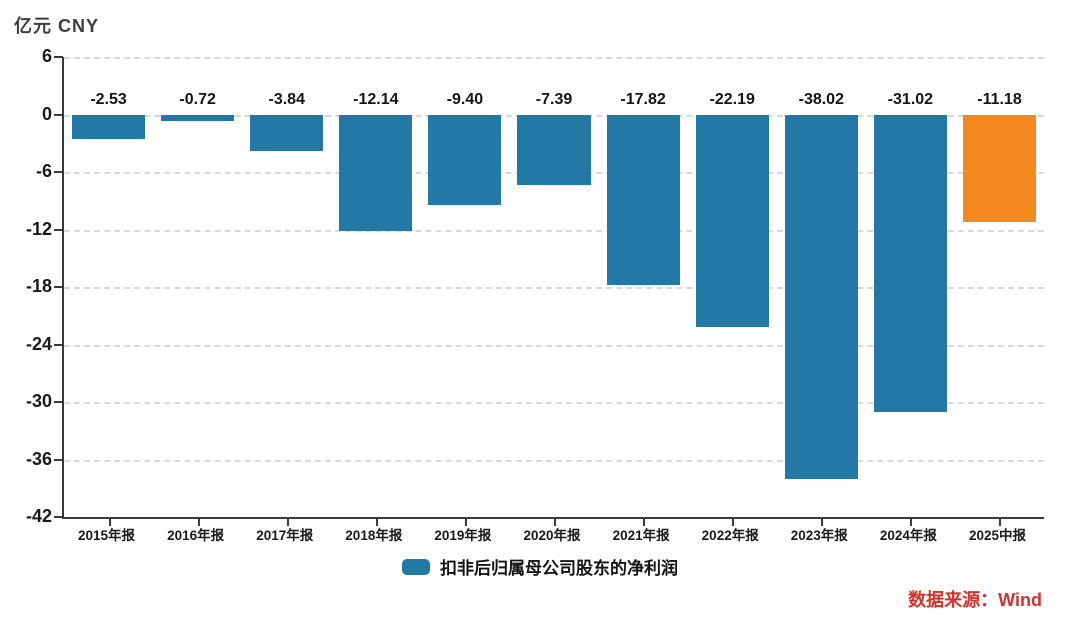  I want to click on bar-2020年报, so click(554, 150).